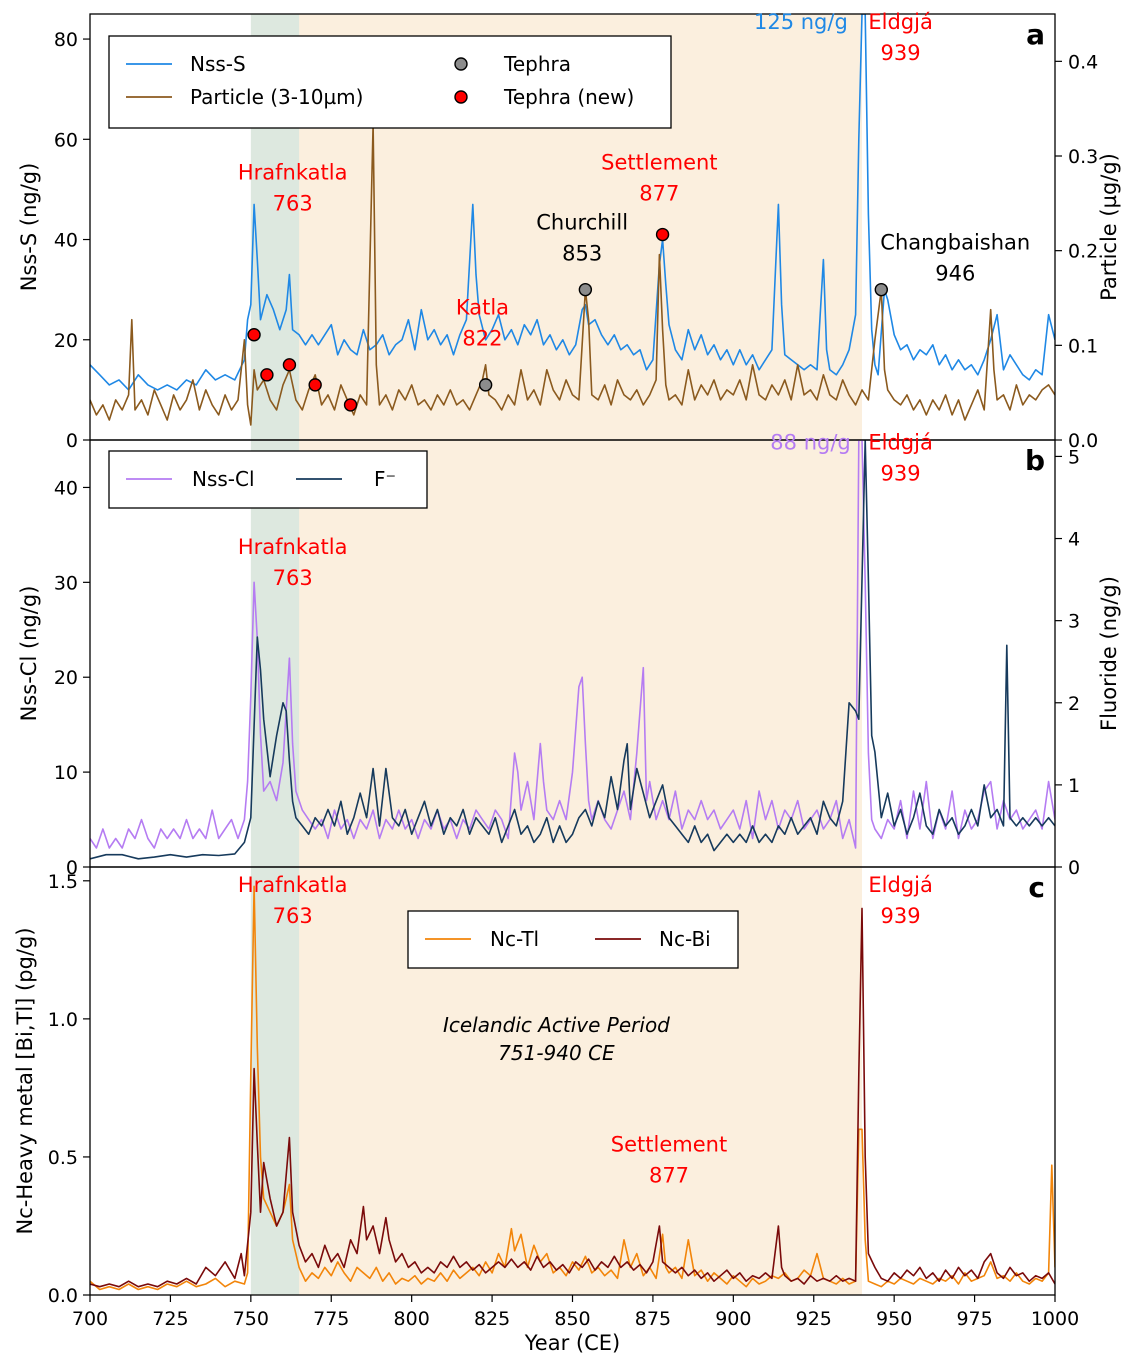  I want to click on active-period-range: 751-940 CE, so click(556, 1053).